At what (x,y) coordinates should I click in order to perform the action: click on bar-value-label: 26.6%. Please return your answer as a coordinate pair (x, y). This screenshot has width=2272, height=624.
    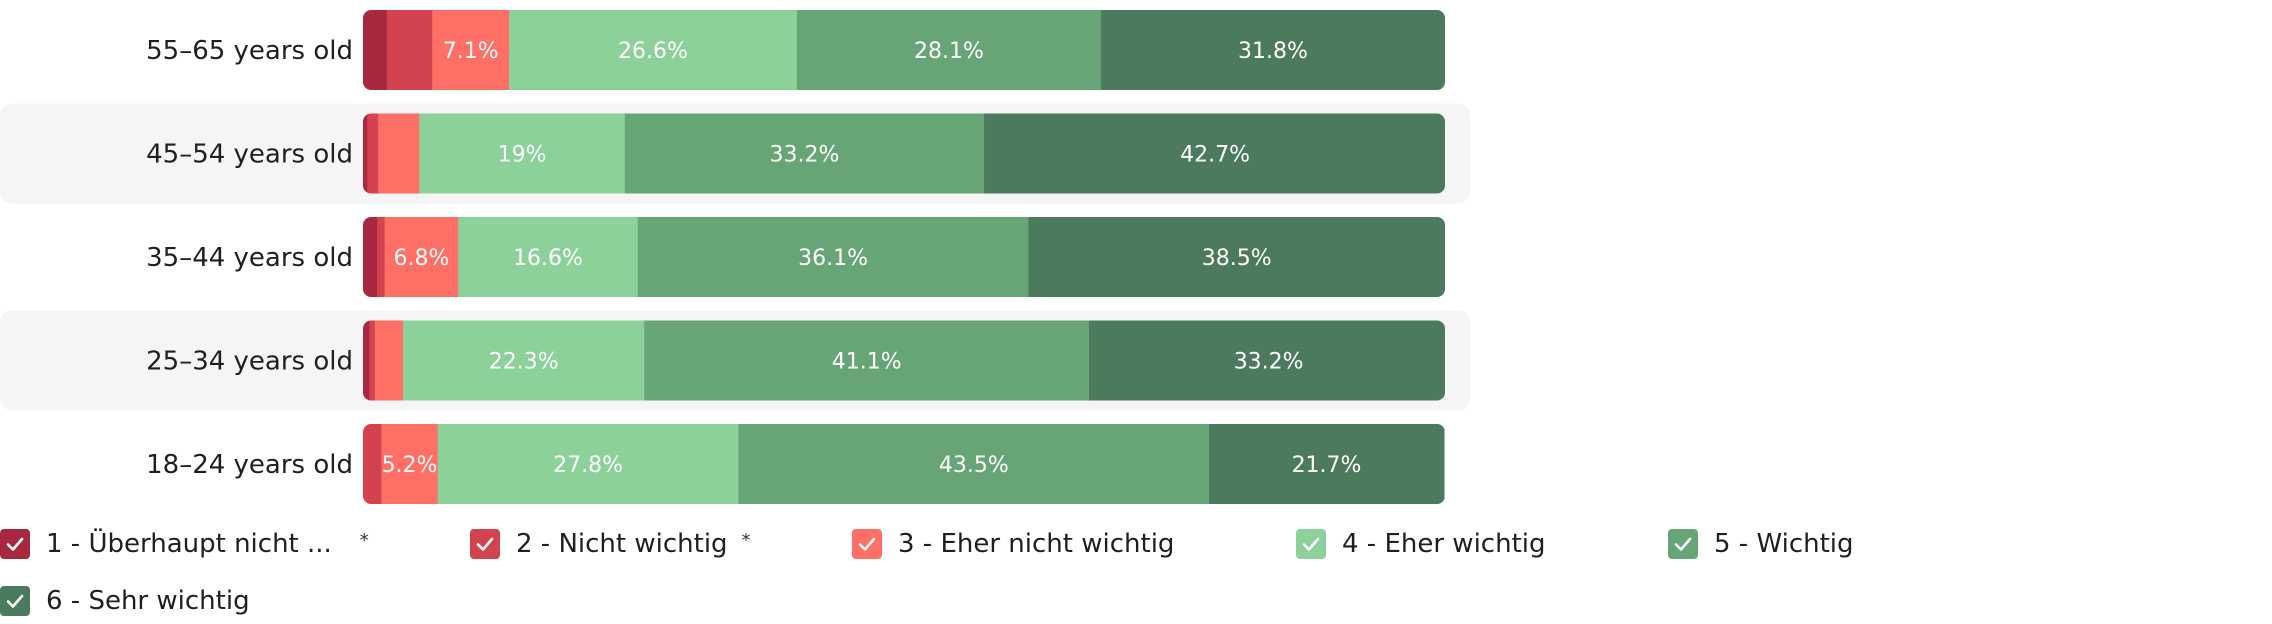
    Looking at the image, I should click on (653, 51).